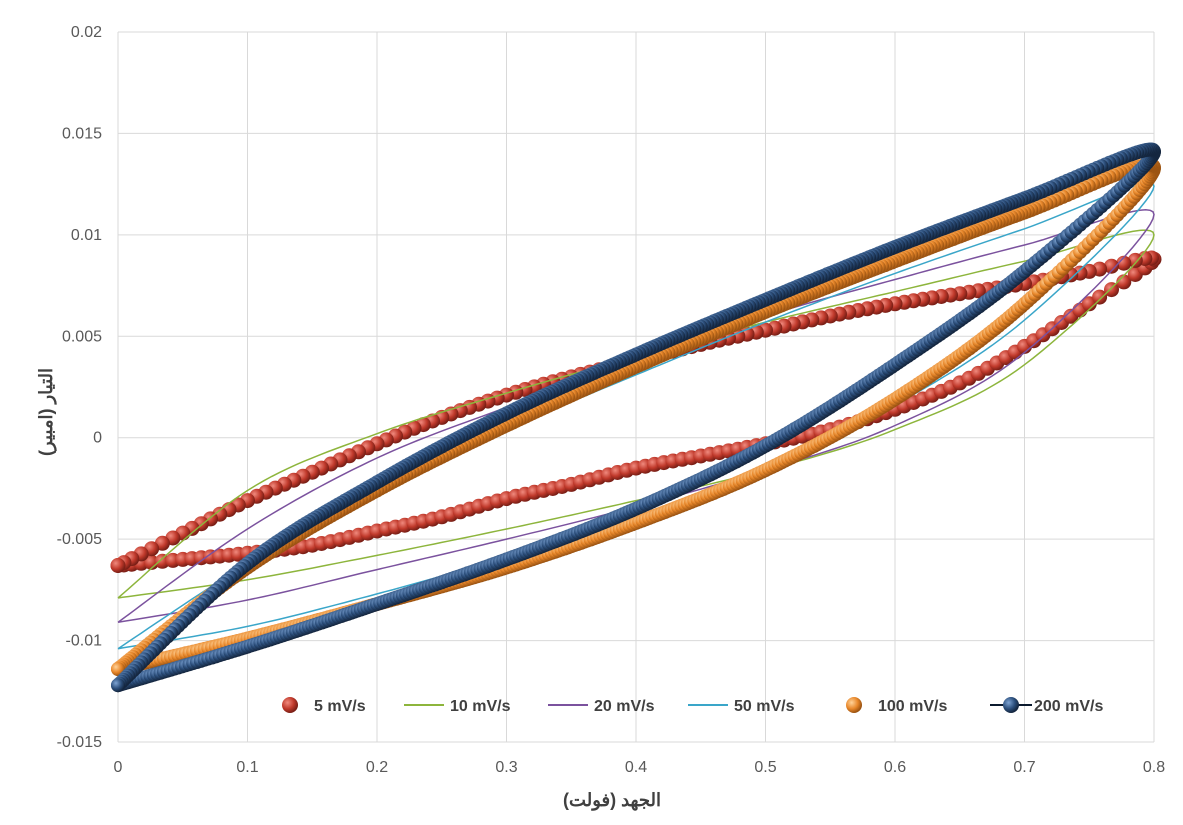 This screenshot has height=825, width=1183. What do you see at coordinates (895, 767) in the screenshot?
I see `x-tick-label: 0.6` at bounding box center [895, 767].